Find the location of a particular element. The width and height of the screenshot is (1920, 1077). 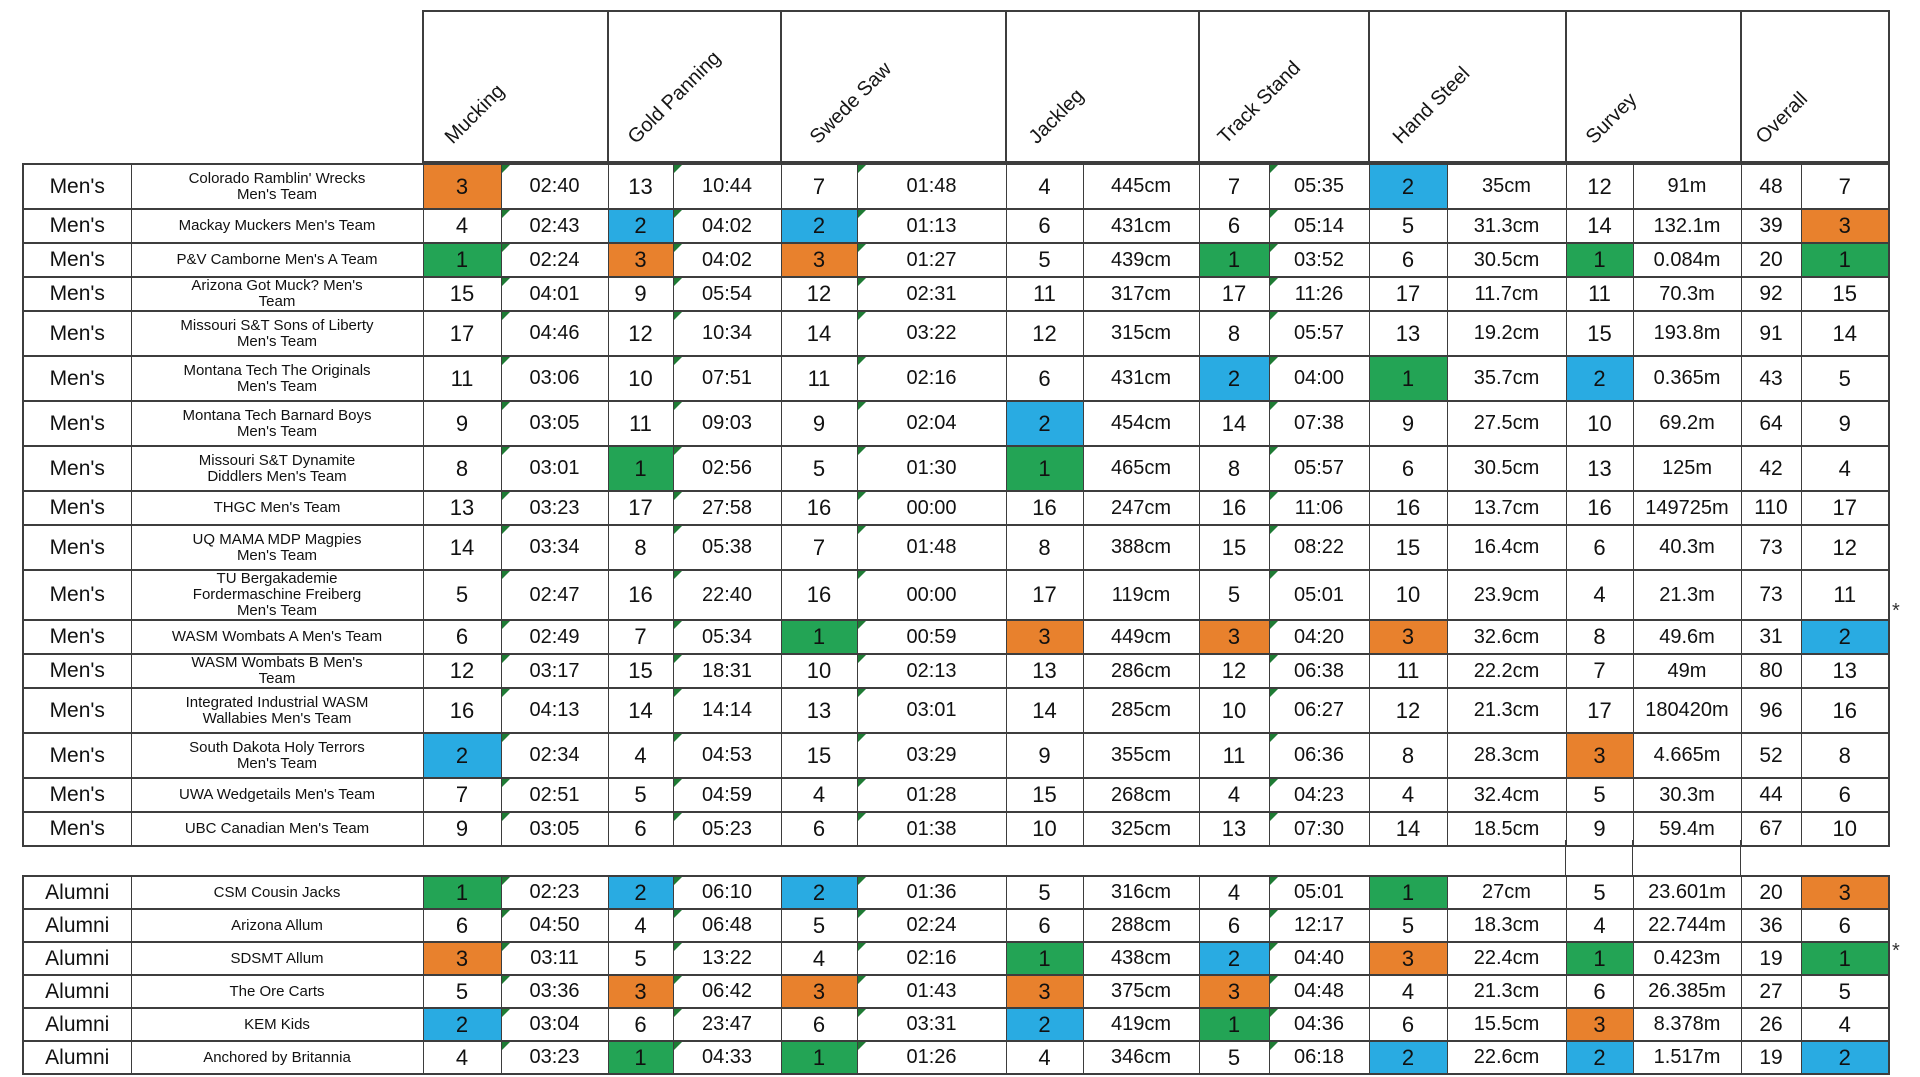

column-header-overall: Overall is located at coordinates (1815, 86).